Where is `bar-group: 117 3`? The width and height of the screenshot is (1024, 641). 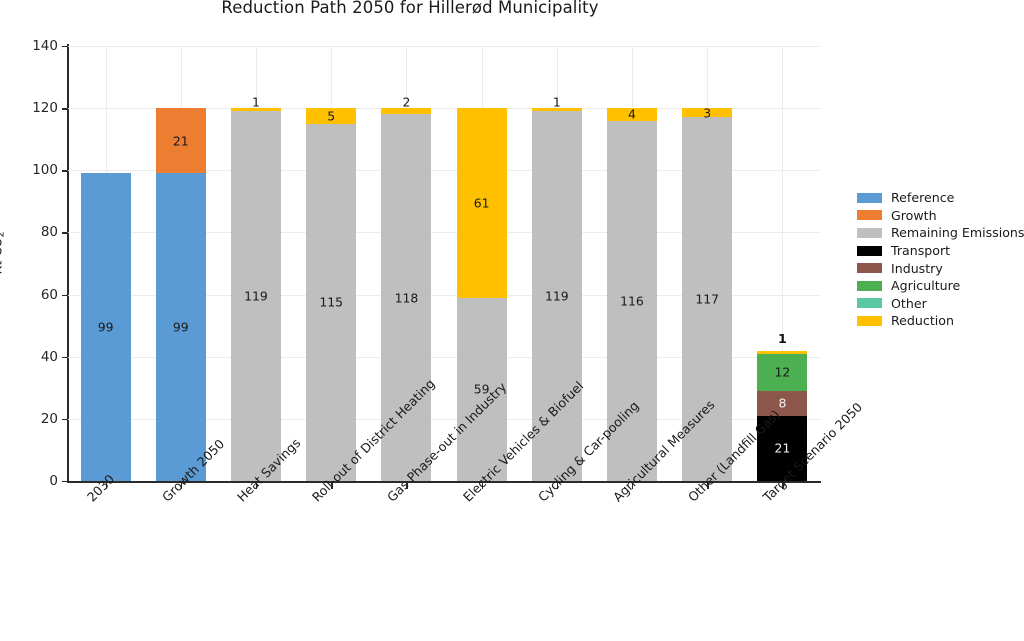
bar-group: 117 3 is located at coordinates (707, 263).